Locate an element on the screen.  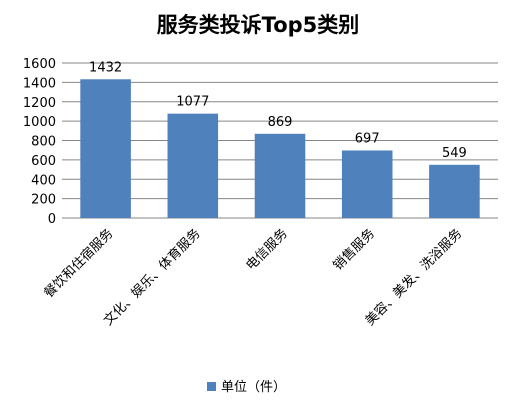
y-tick-label: 200 is located at coordinates (43, 200).